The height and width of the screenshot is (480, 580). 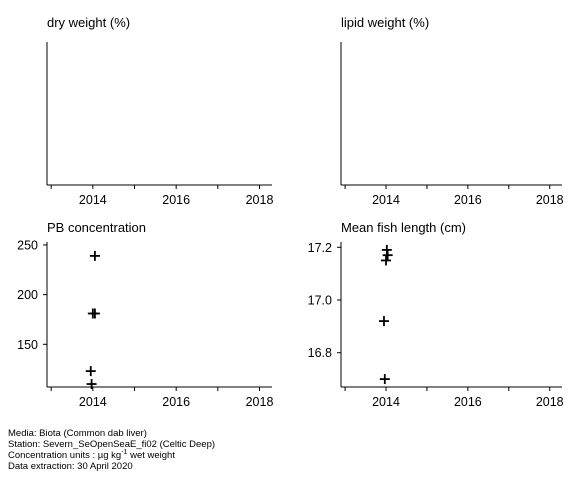 I want to click on chart-dry-weight: 2014 2016 2018, so click(x=160, y=124).